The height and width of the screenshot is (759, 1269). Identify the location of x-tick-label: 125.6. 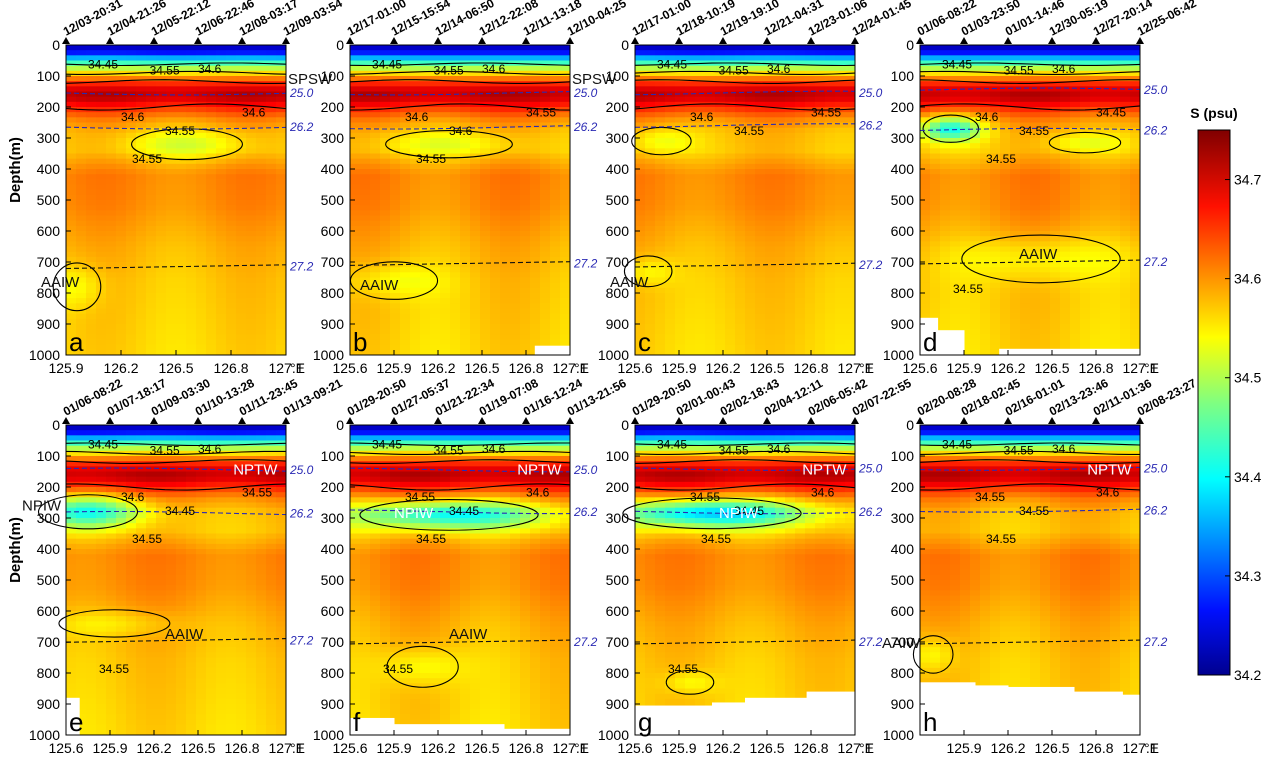
(349, 368).